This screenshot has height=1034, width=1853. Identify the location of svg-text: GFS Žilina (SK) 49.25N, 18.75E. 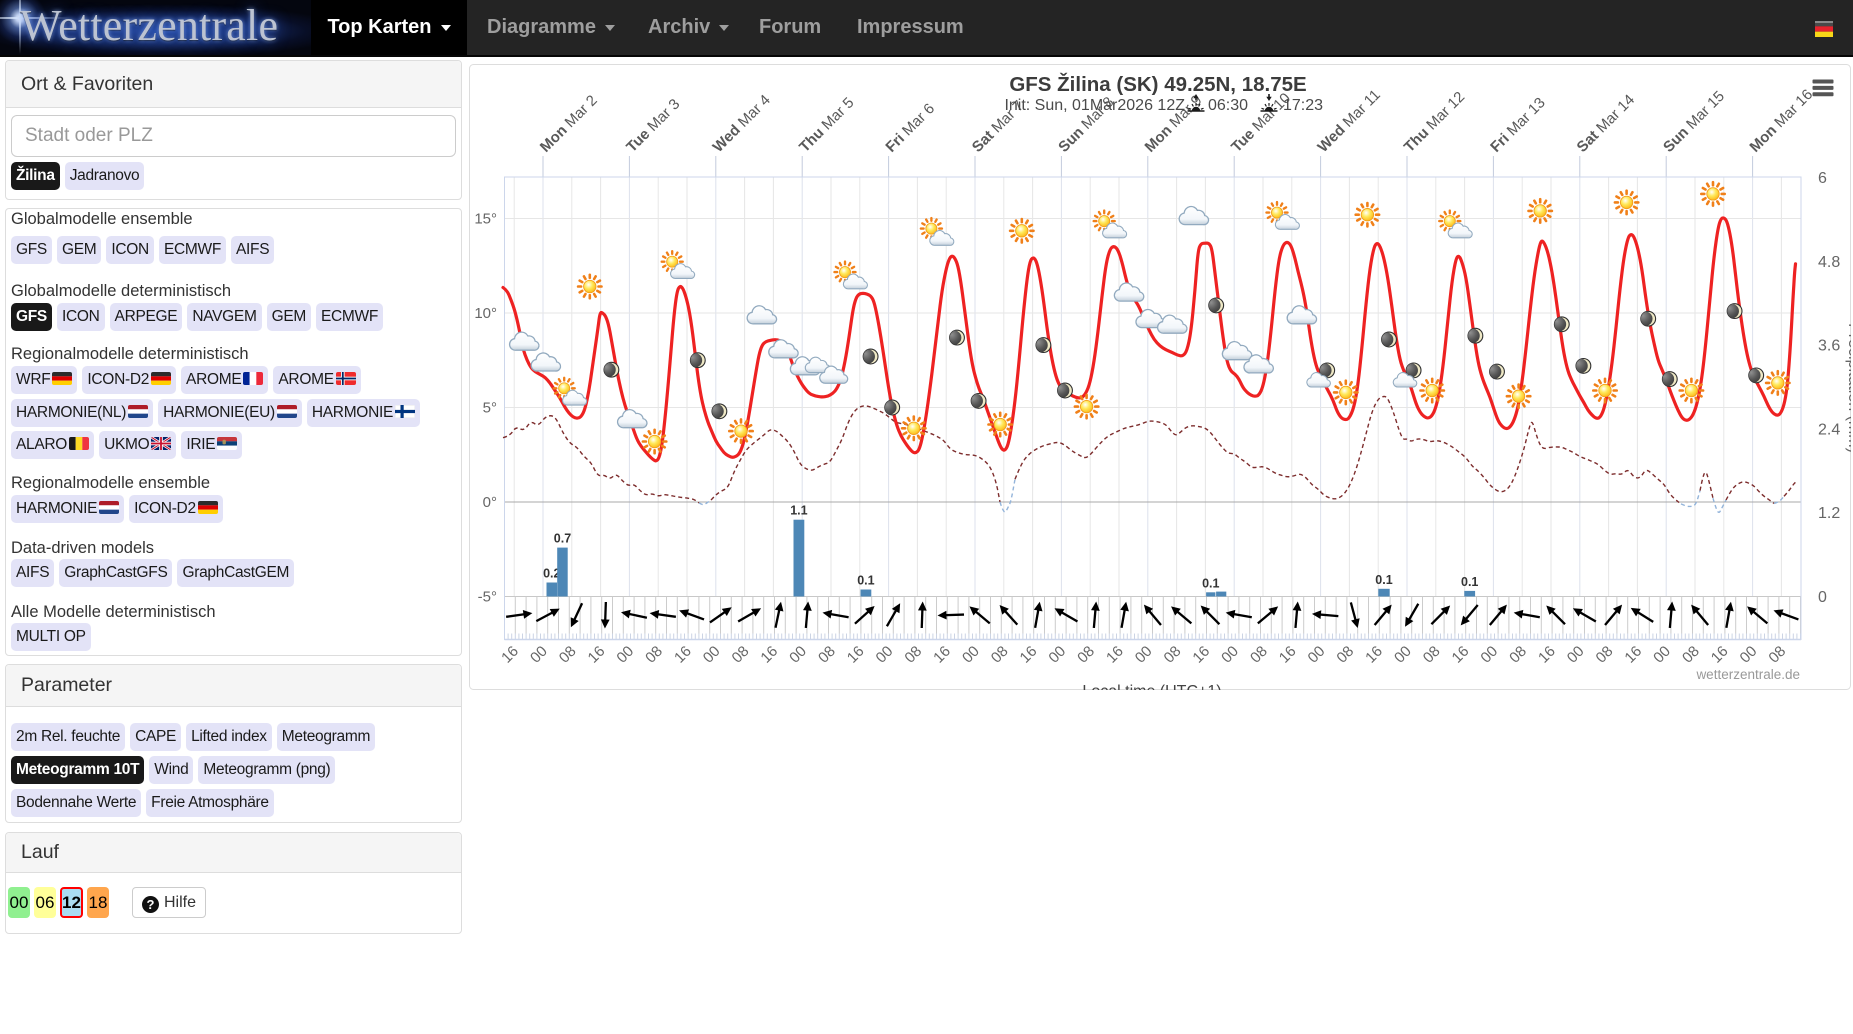
(1157, 84).